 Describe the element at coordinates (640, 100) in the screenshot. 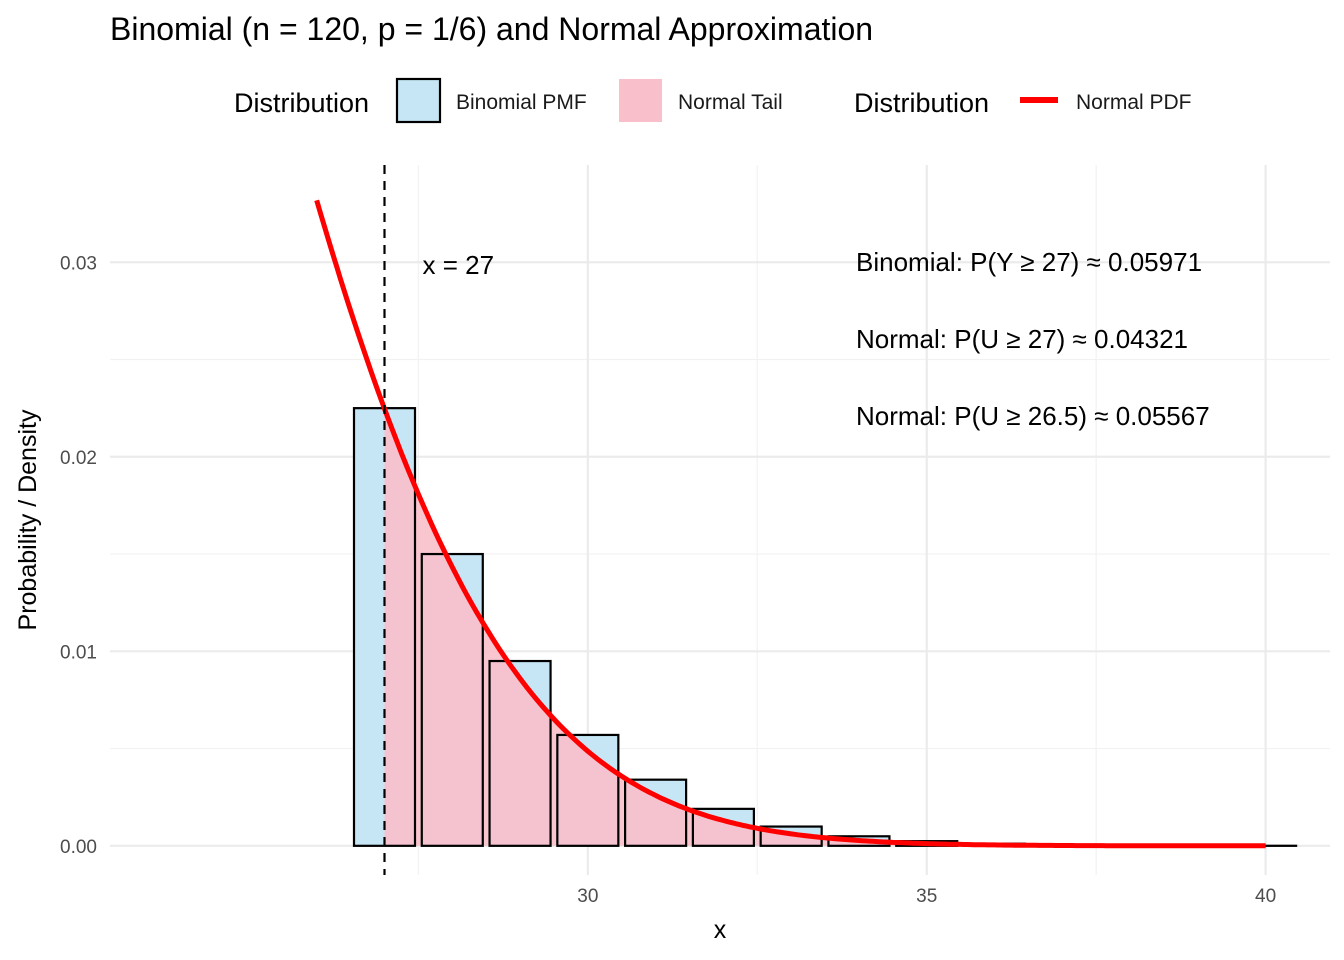

I see `legend-key-normal-tail` at that location.